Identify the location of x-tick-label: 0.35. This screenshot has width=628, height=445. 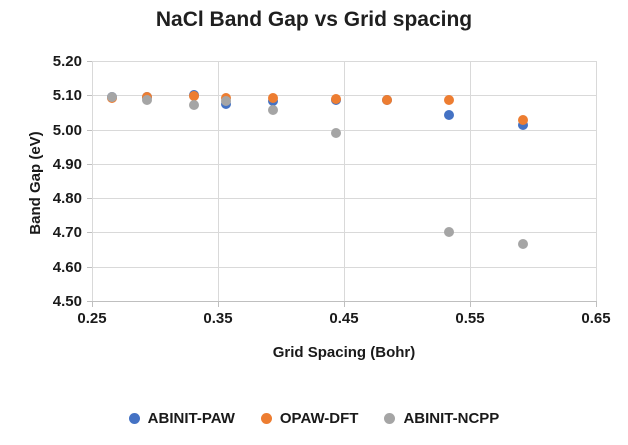
(218, 318).